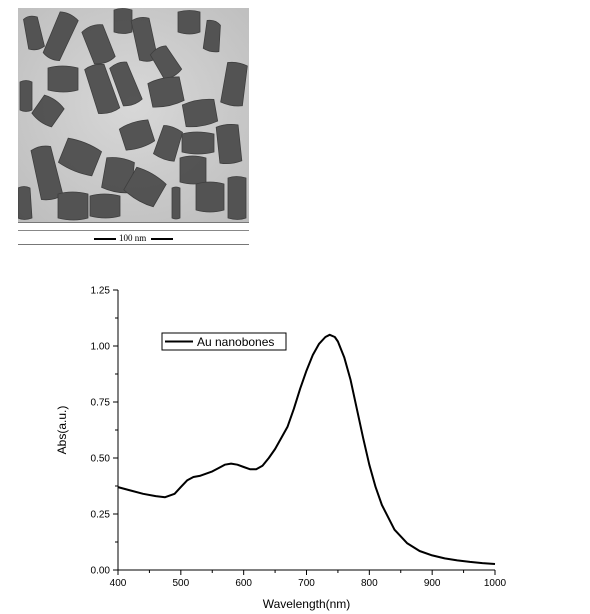 The width and height of the screenshot is (590, 614). I want to click on x-tick-label: 800, so click(369, 583).